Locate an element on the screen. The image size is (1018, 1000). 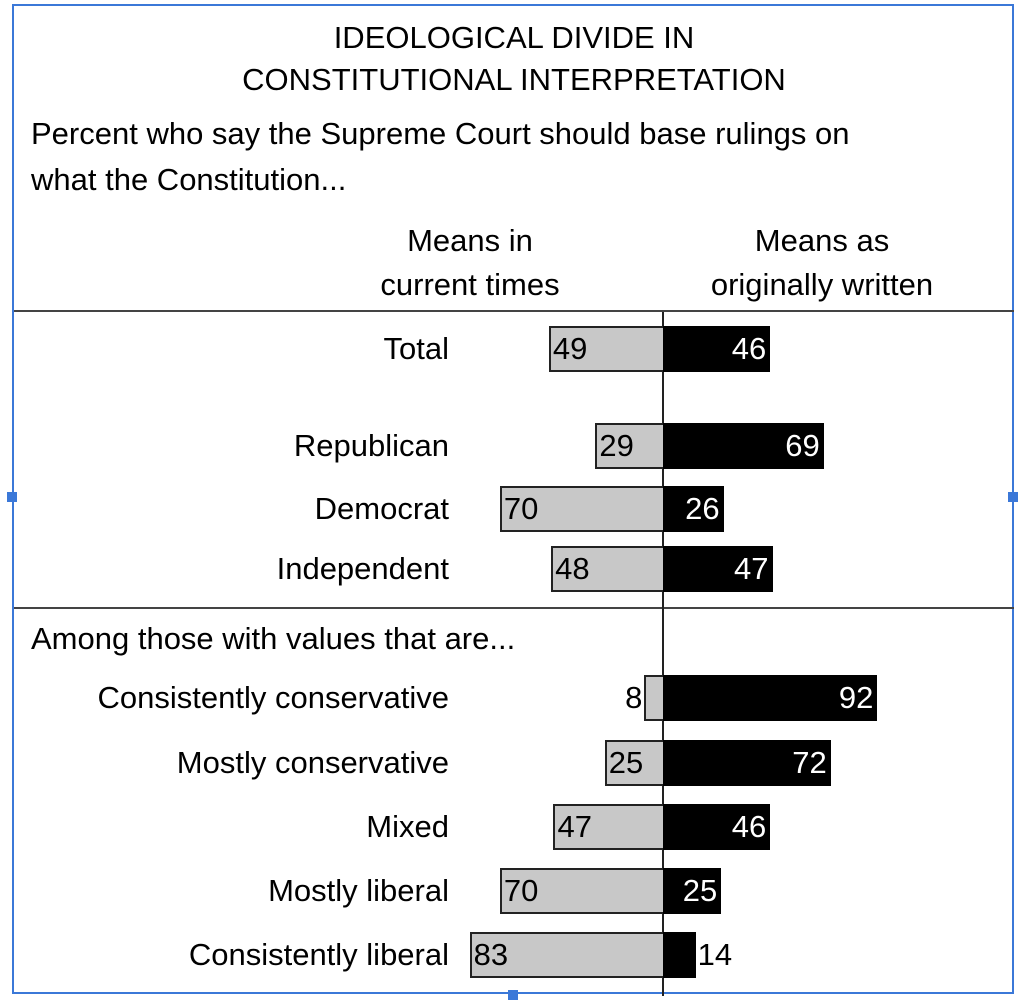
value-label-current-times: 49 is located at coordinates (570, 348).